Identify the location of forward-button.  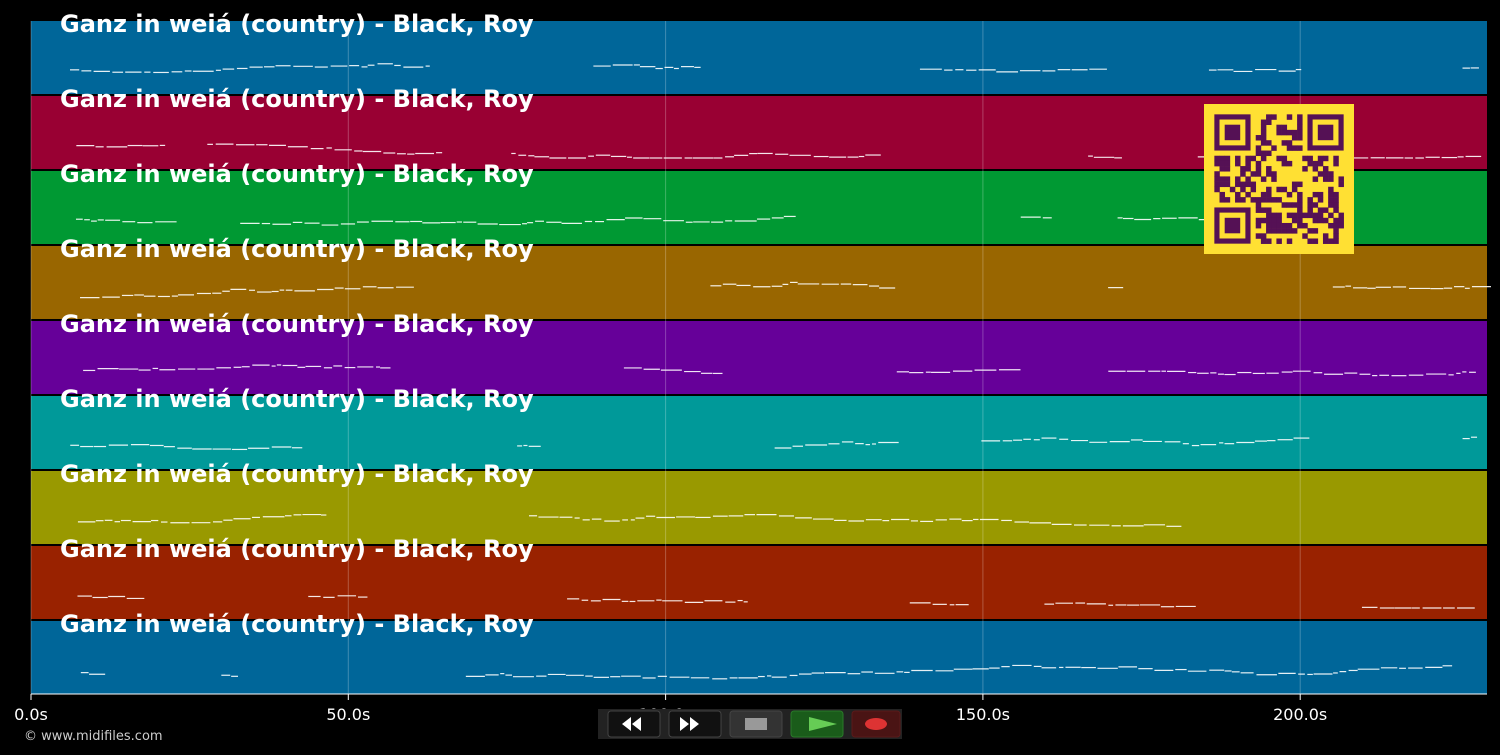
(695, 724).